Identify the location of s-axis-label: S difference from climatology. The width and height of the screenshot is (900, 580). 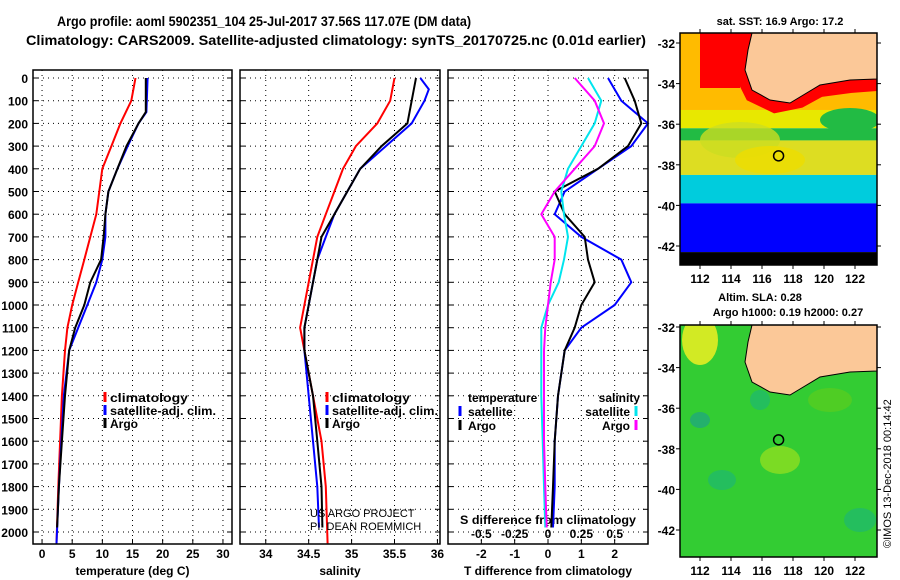
(548, 520).